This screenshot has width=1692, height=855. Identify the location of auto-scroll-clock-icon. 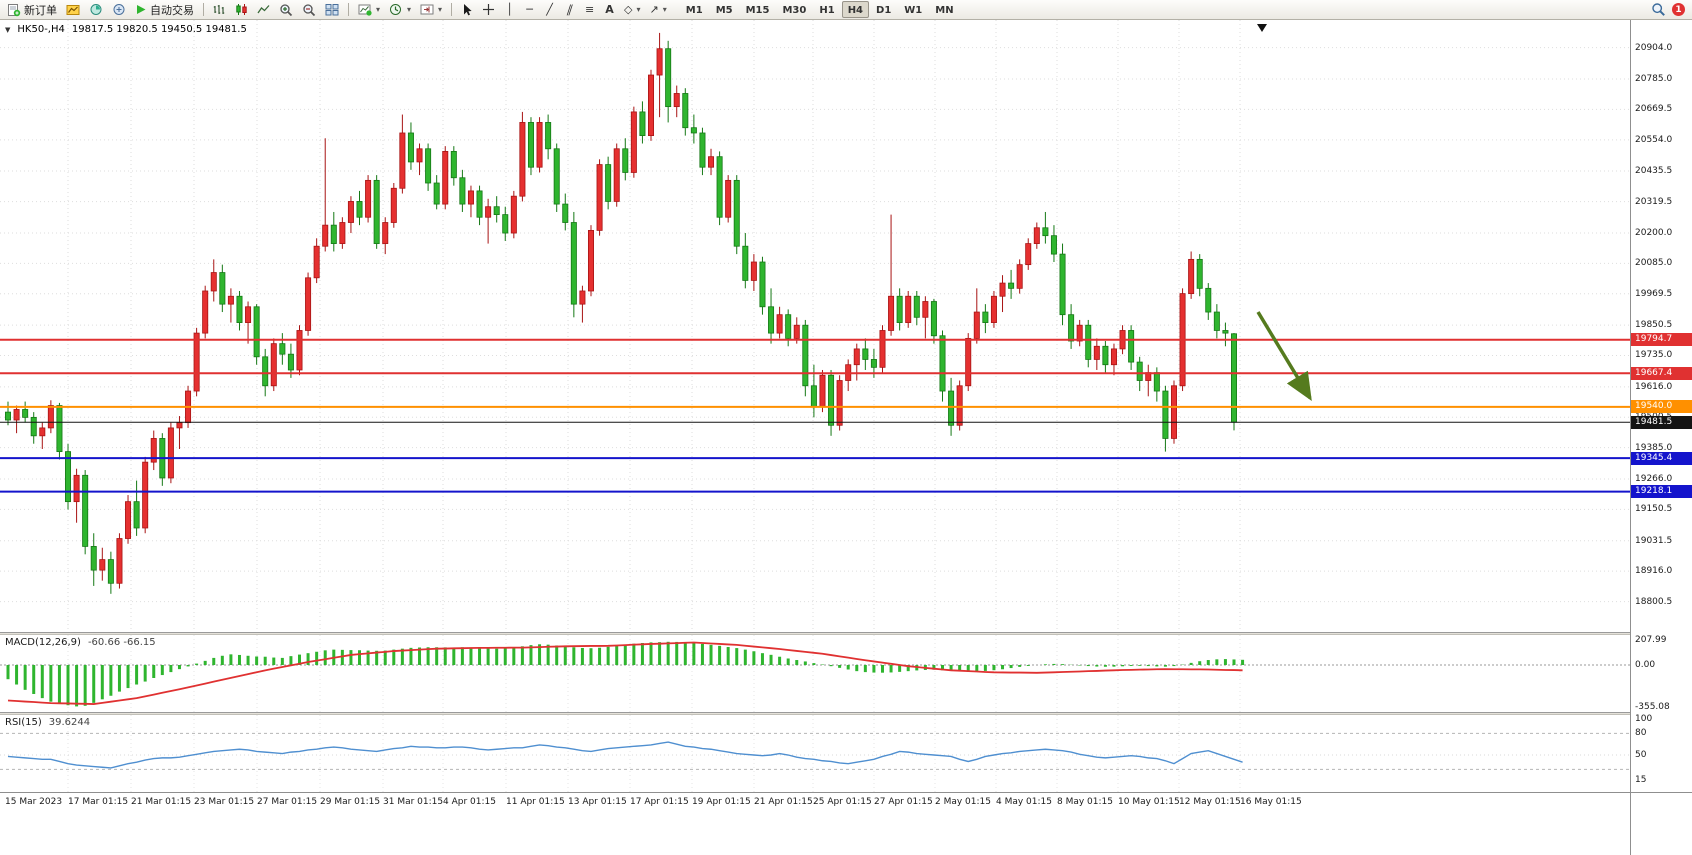
(396, 9).